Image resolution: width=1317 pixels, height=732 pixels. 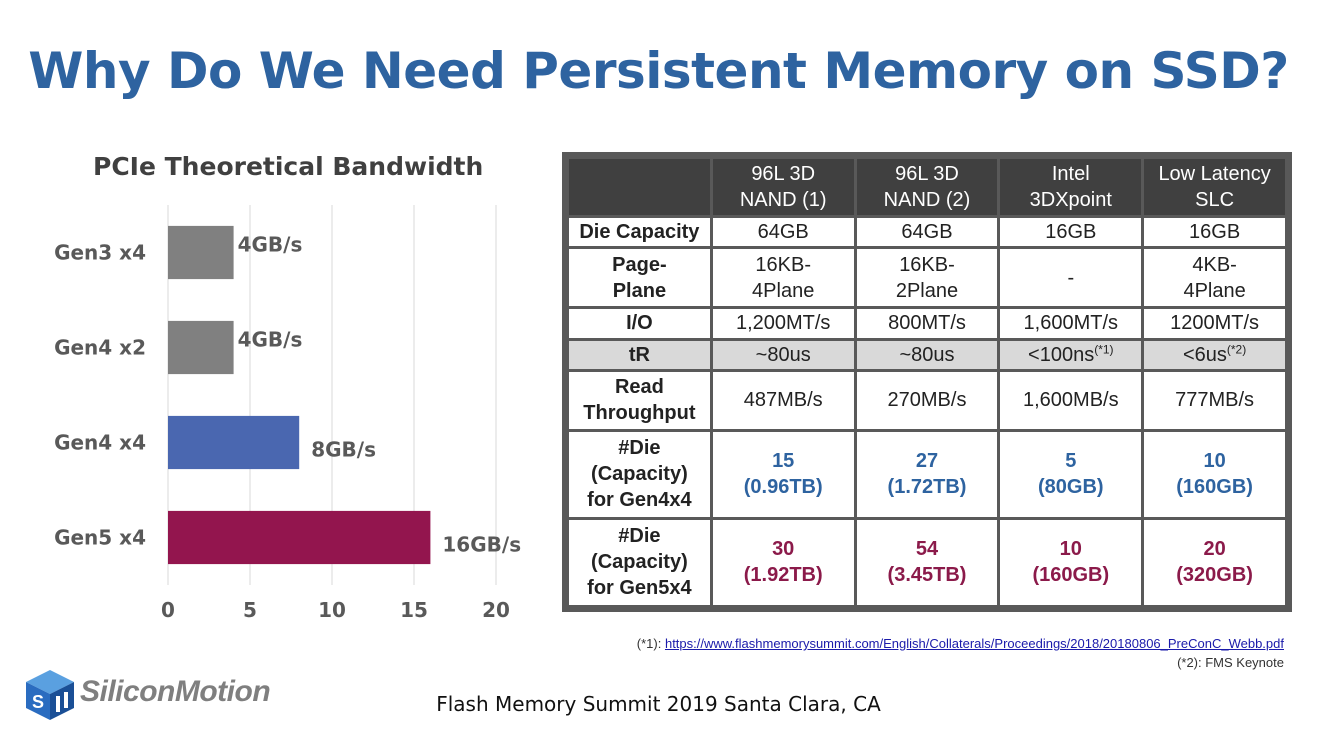 I want to click on cell-line: 27, so click(x=927, y=461).